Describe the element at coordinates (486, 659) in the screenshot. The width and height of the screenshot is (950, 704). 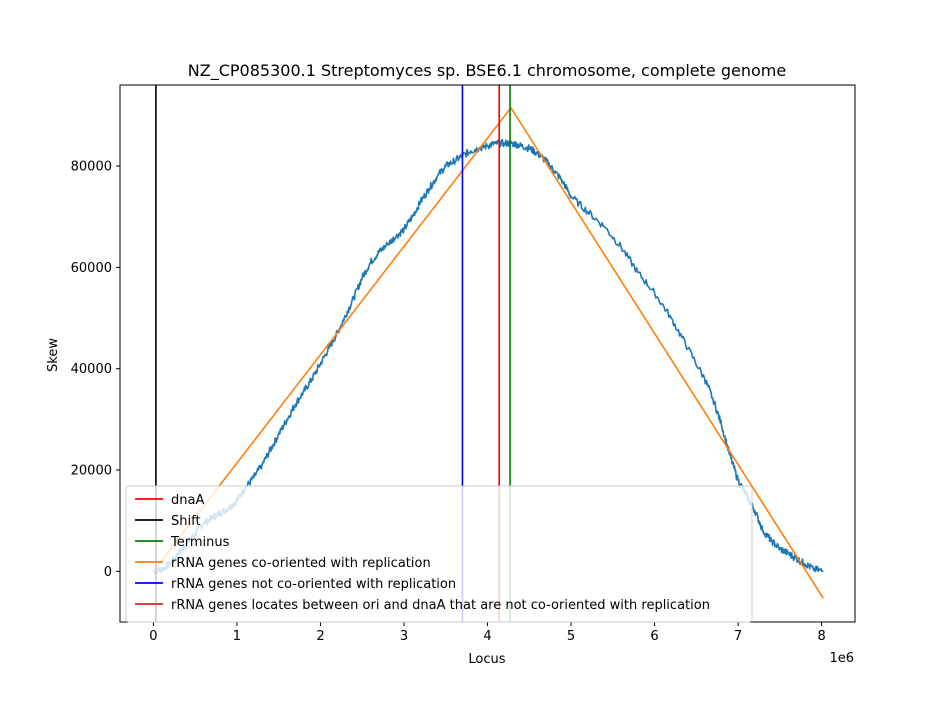
I see `x-axis-label: Locus` at that location.